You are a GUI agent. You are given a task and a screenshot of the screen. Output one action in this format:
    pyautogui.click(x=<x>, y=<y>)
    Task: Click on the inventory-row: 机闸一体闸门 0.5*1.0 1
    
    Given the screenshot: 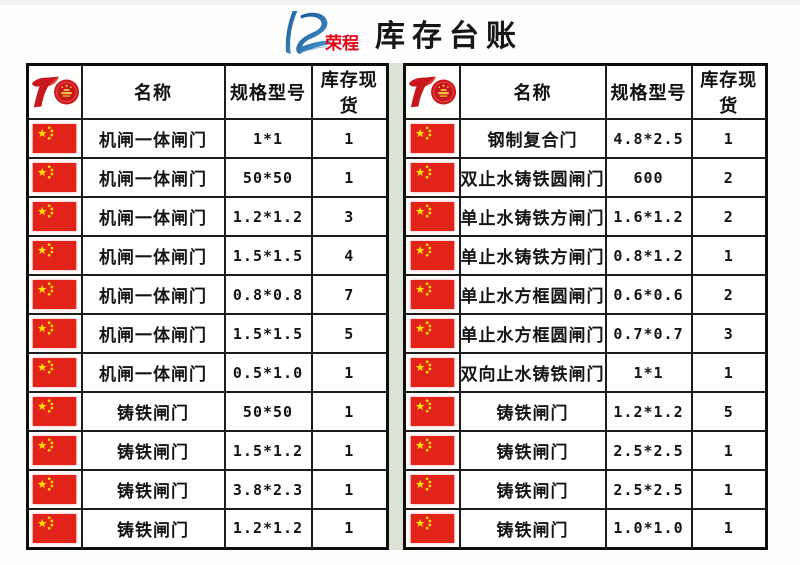 What is the action you would take?
    pyautogui.click(x=207, y=372)
    